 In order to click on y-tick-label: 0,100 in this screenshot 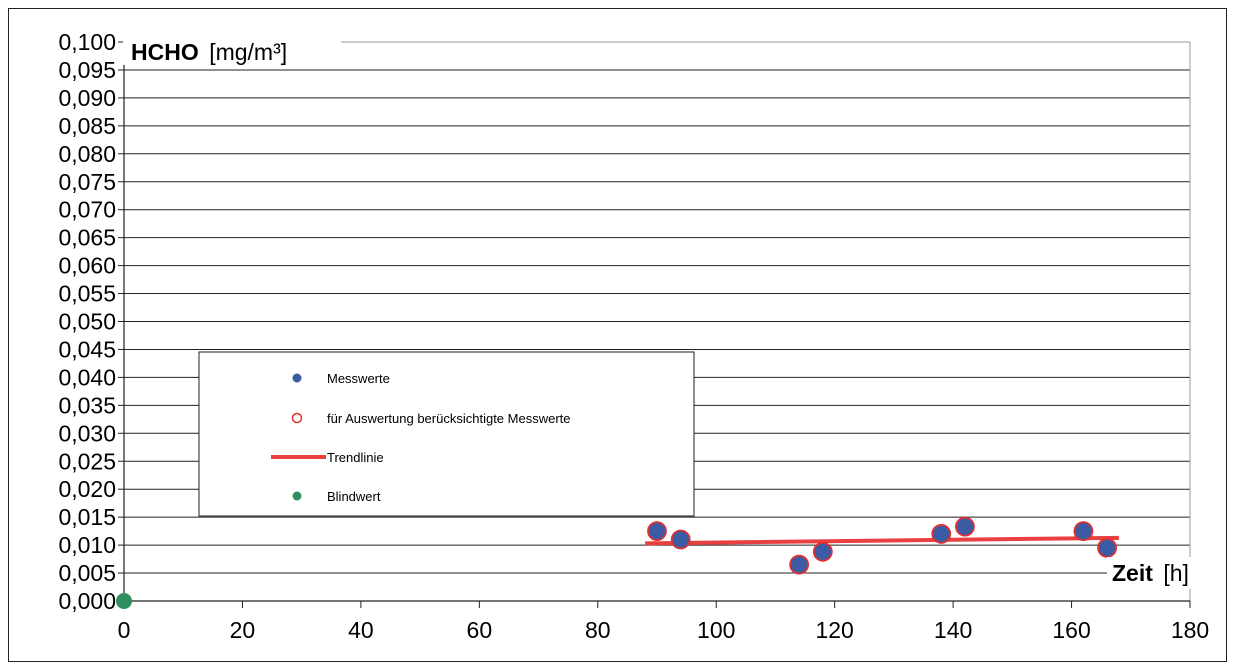, I will do `click(87, 42)`.